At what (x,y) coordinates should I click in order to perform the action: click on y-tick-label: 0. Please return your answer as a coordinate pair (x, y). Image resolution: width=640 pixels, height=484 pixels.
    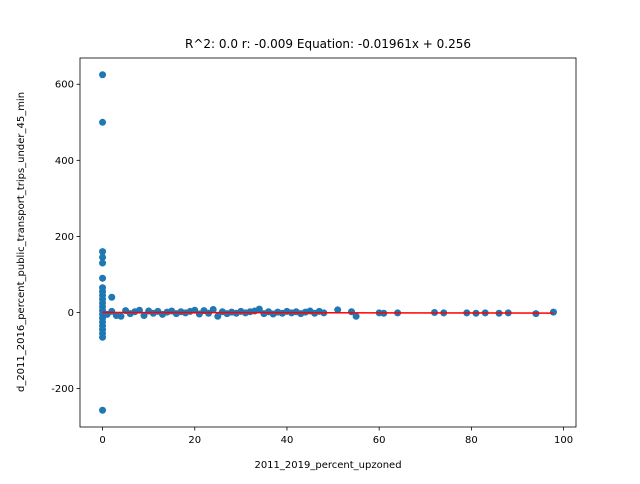
    Looking at the image, I should click on (71, 313).